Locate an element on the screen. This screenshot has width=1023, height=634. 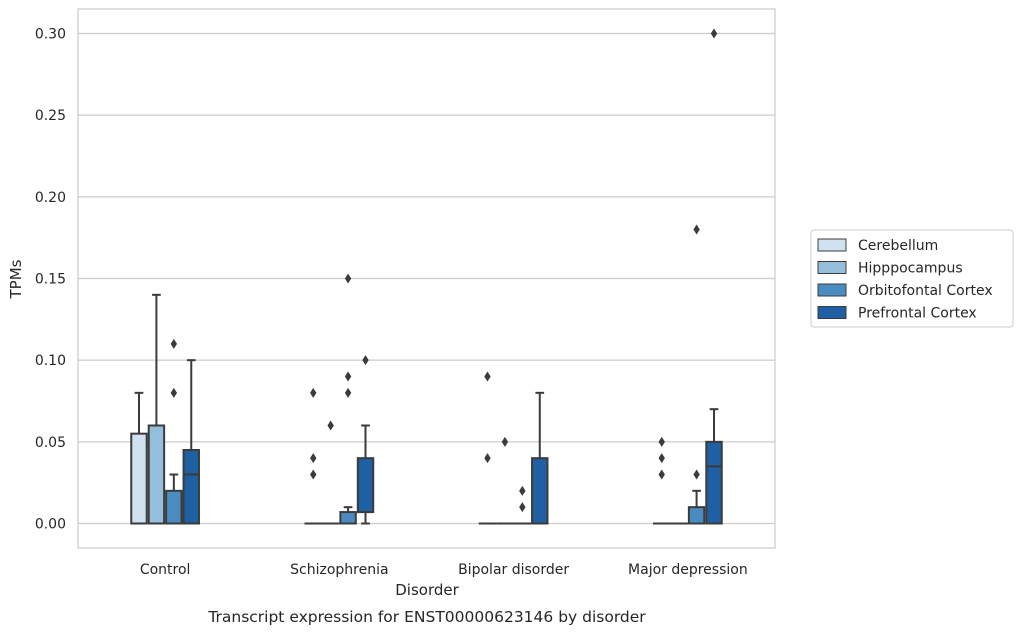
x-tick-label: Major depression is located at coordinates (688, 570).